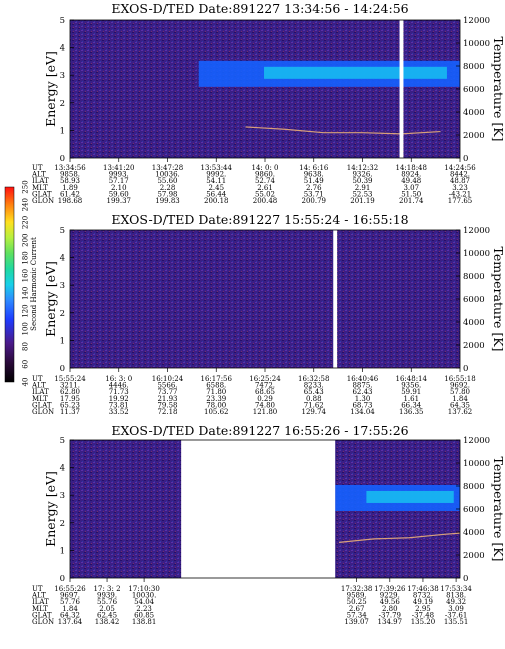 The width and height of the screenshot is (505, 649). What do you see at coordinates (70, 386) in the screenshot?
I see `table-cell: 3211.` at bounding box center [70, 386].